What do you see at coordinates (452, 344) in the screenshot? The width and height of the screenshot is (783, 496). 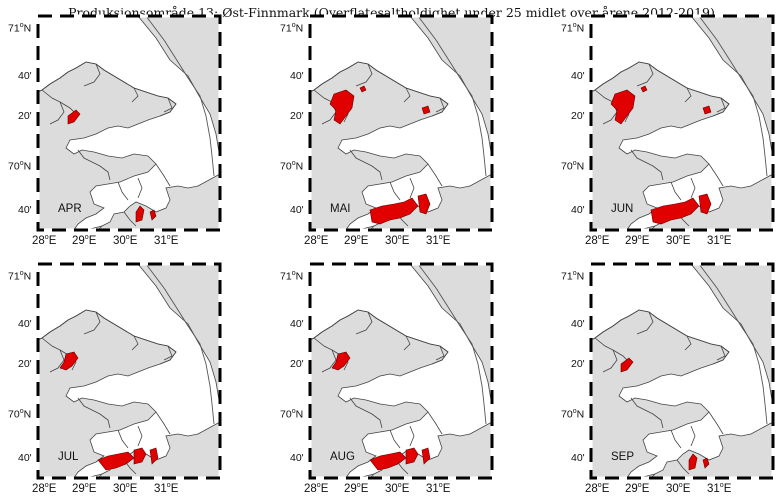 I see `shelf-line` at bounding box center [452, 344].